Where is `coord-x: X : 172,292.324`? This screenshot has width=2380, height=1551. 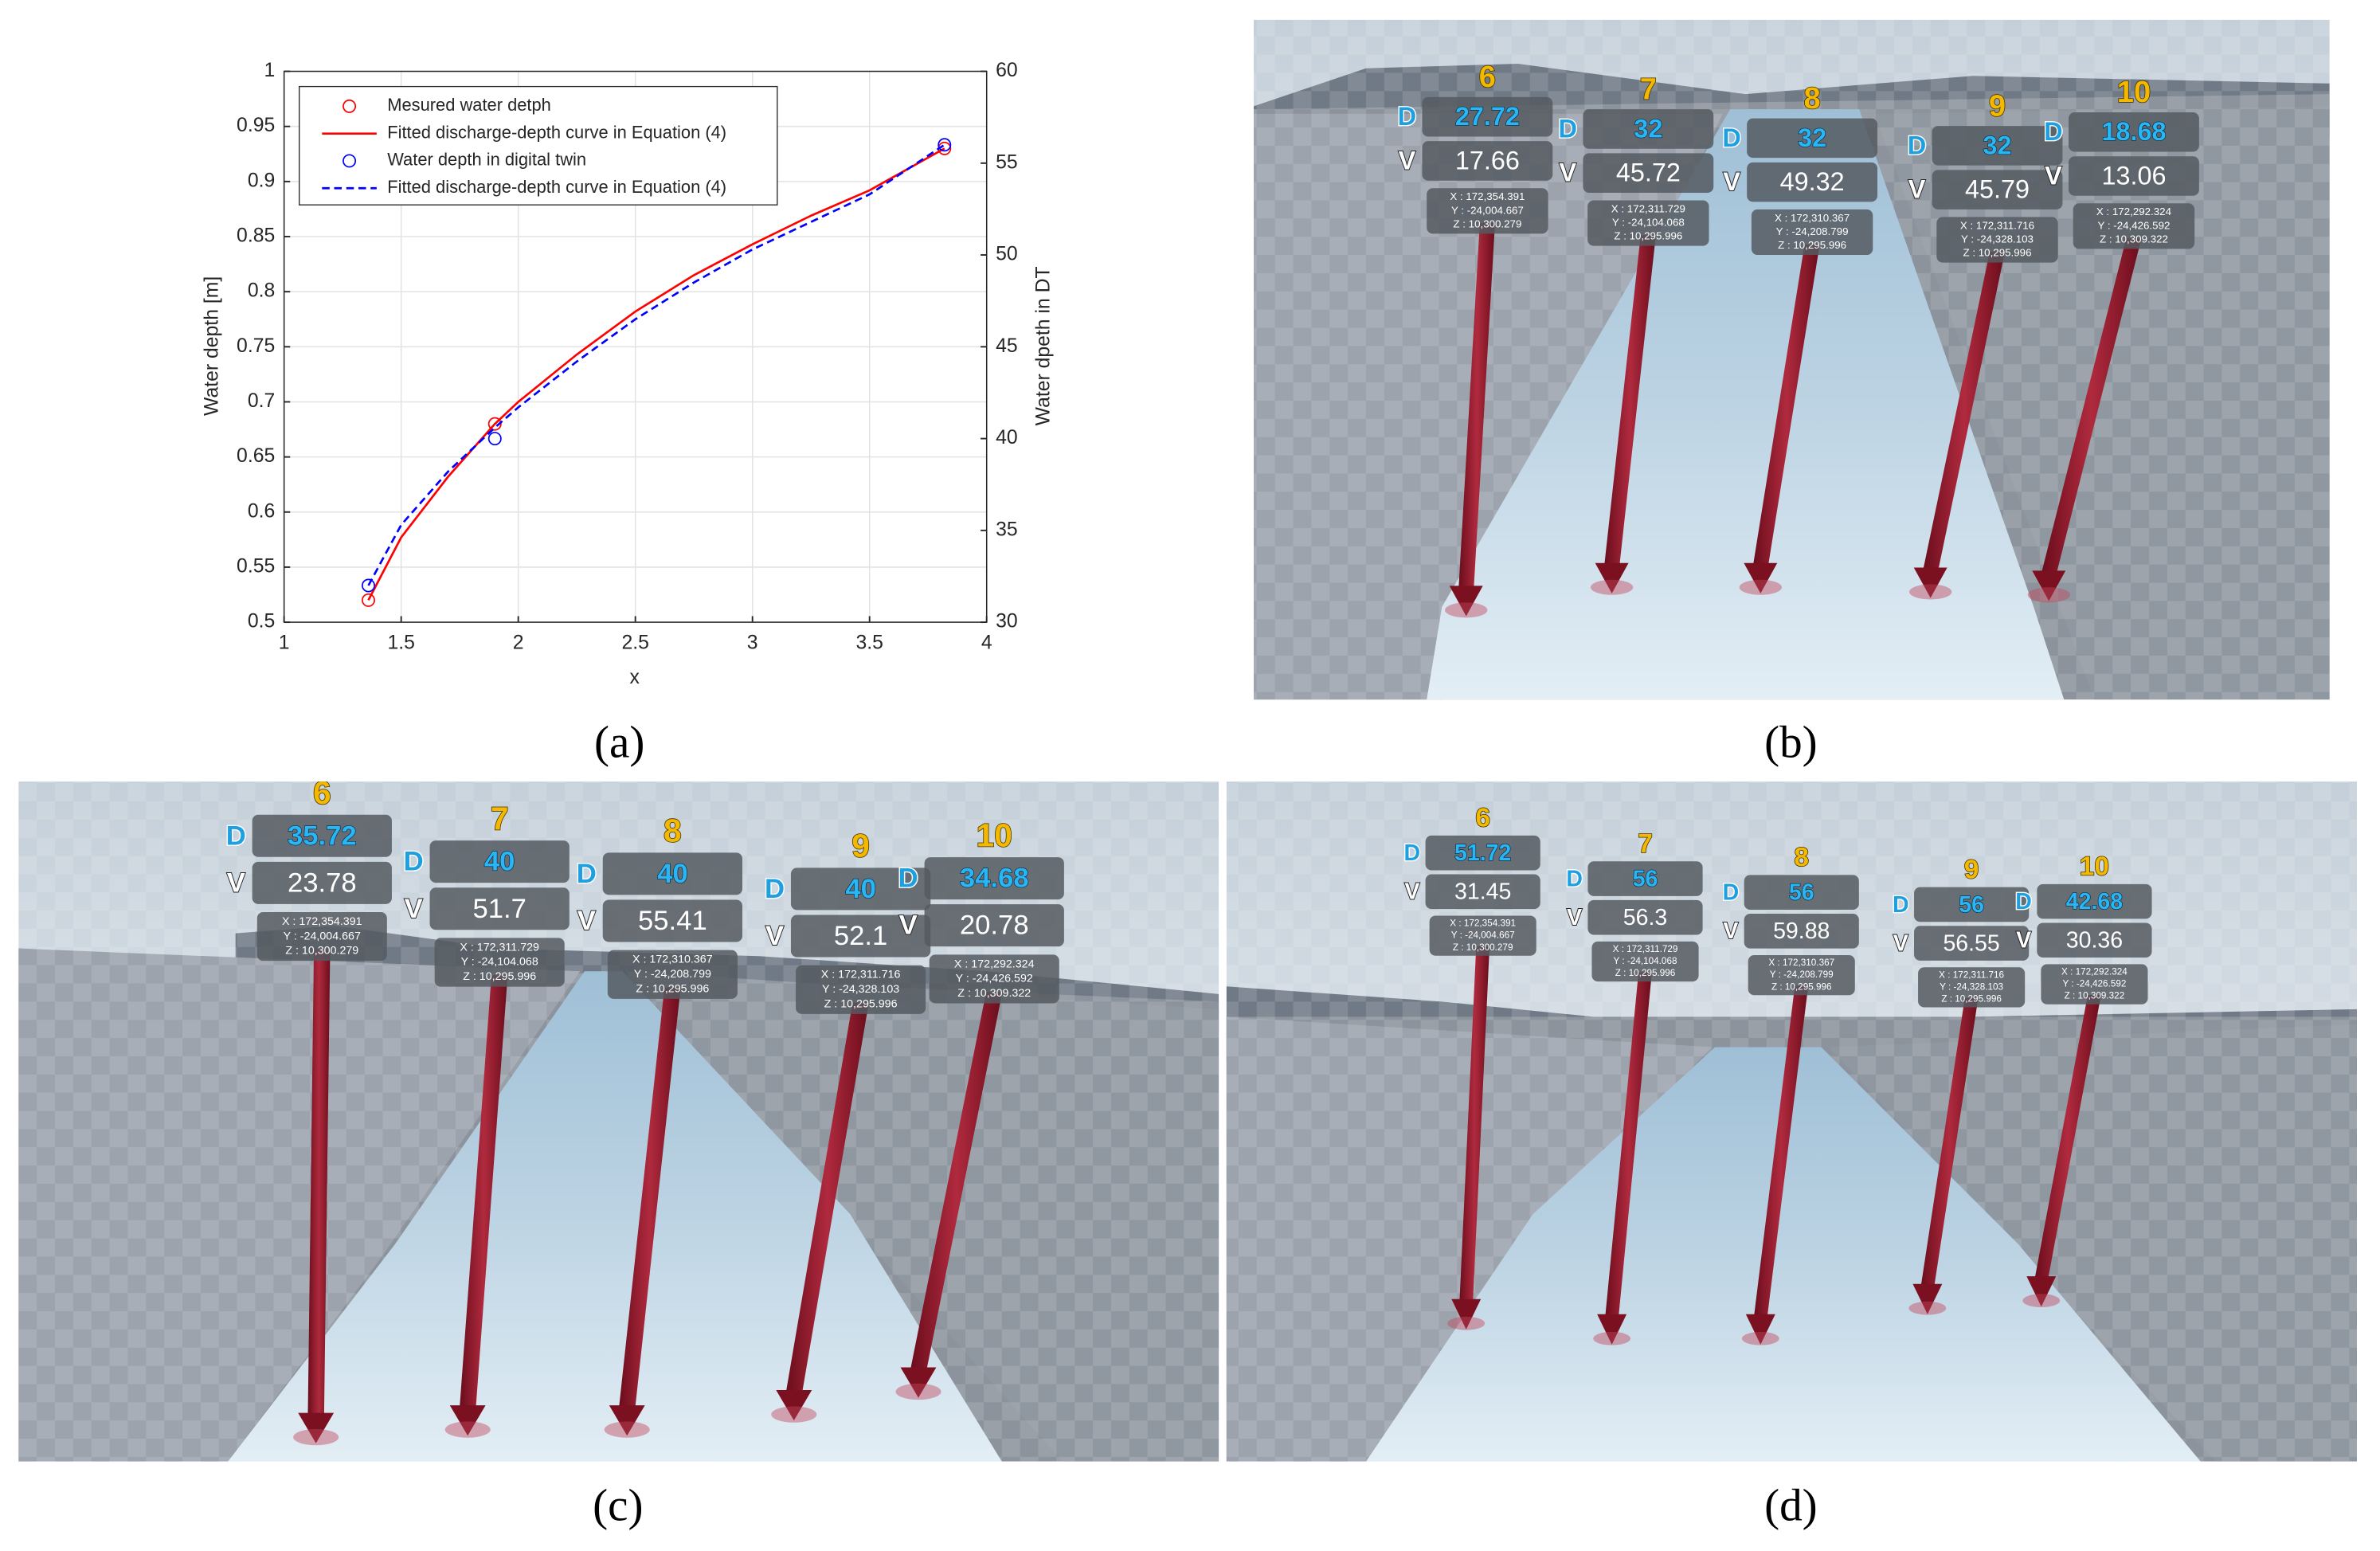
coord-x: X : 172,292.324 is located at coordinates (2094, 972).